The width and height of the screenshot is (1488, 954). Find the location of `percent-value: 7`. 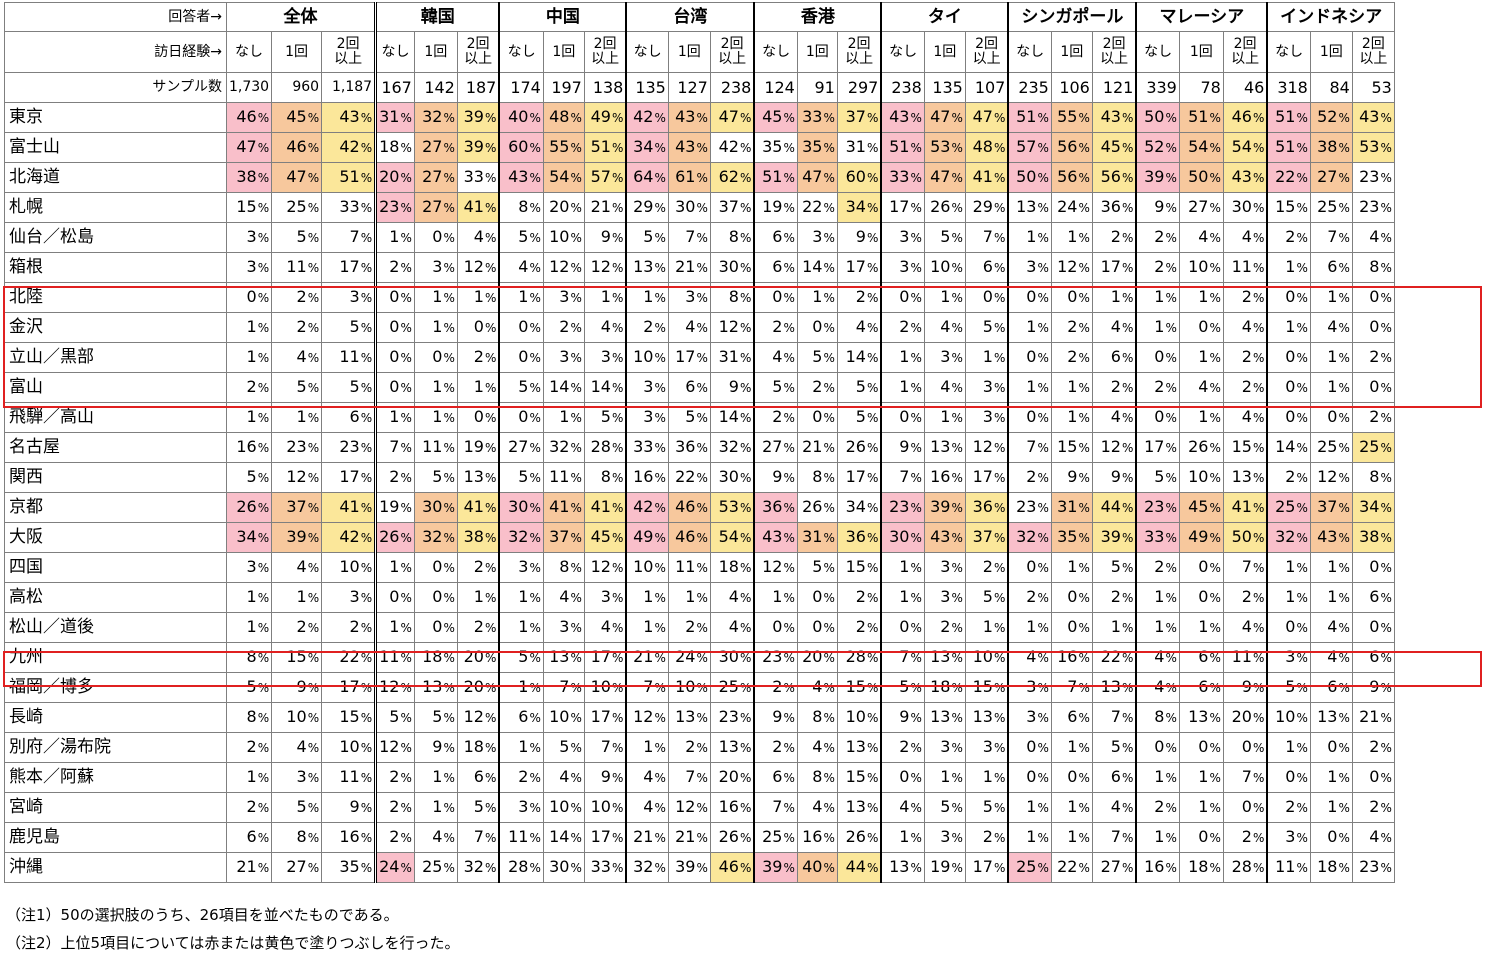

percent-value: 7 is located at coordinates (354, 236).